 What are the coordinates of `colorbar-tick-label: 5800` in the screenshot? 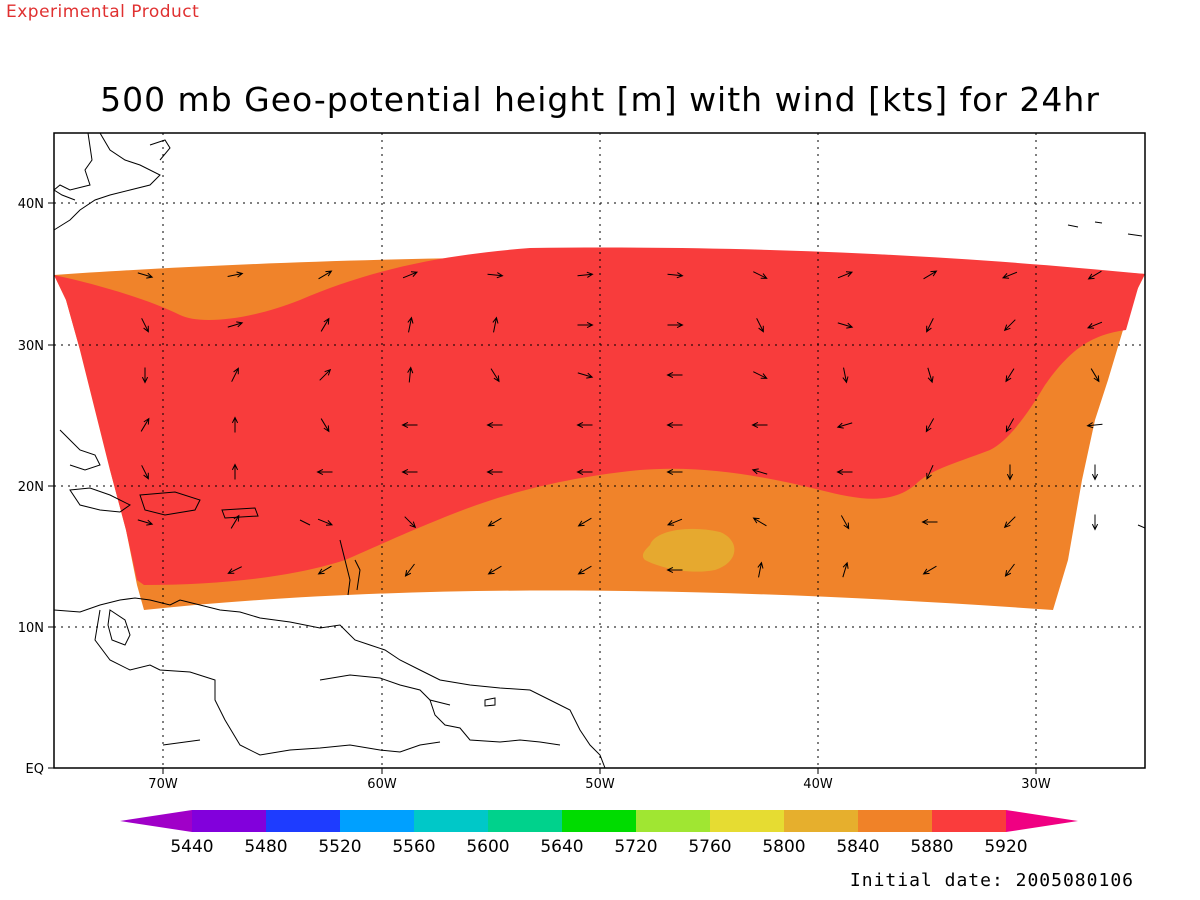 It's located at (783, 847).